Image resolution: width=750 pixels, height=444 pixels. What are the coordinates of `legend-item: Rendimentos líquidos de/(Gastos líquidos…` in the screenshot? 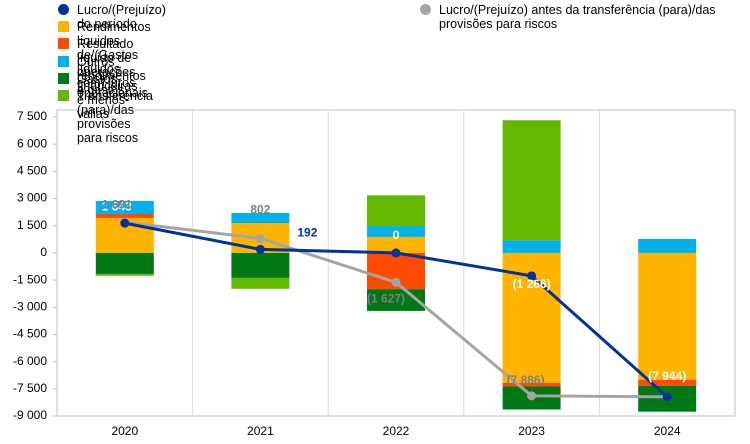 It's located at (104, 55).